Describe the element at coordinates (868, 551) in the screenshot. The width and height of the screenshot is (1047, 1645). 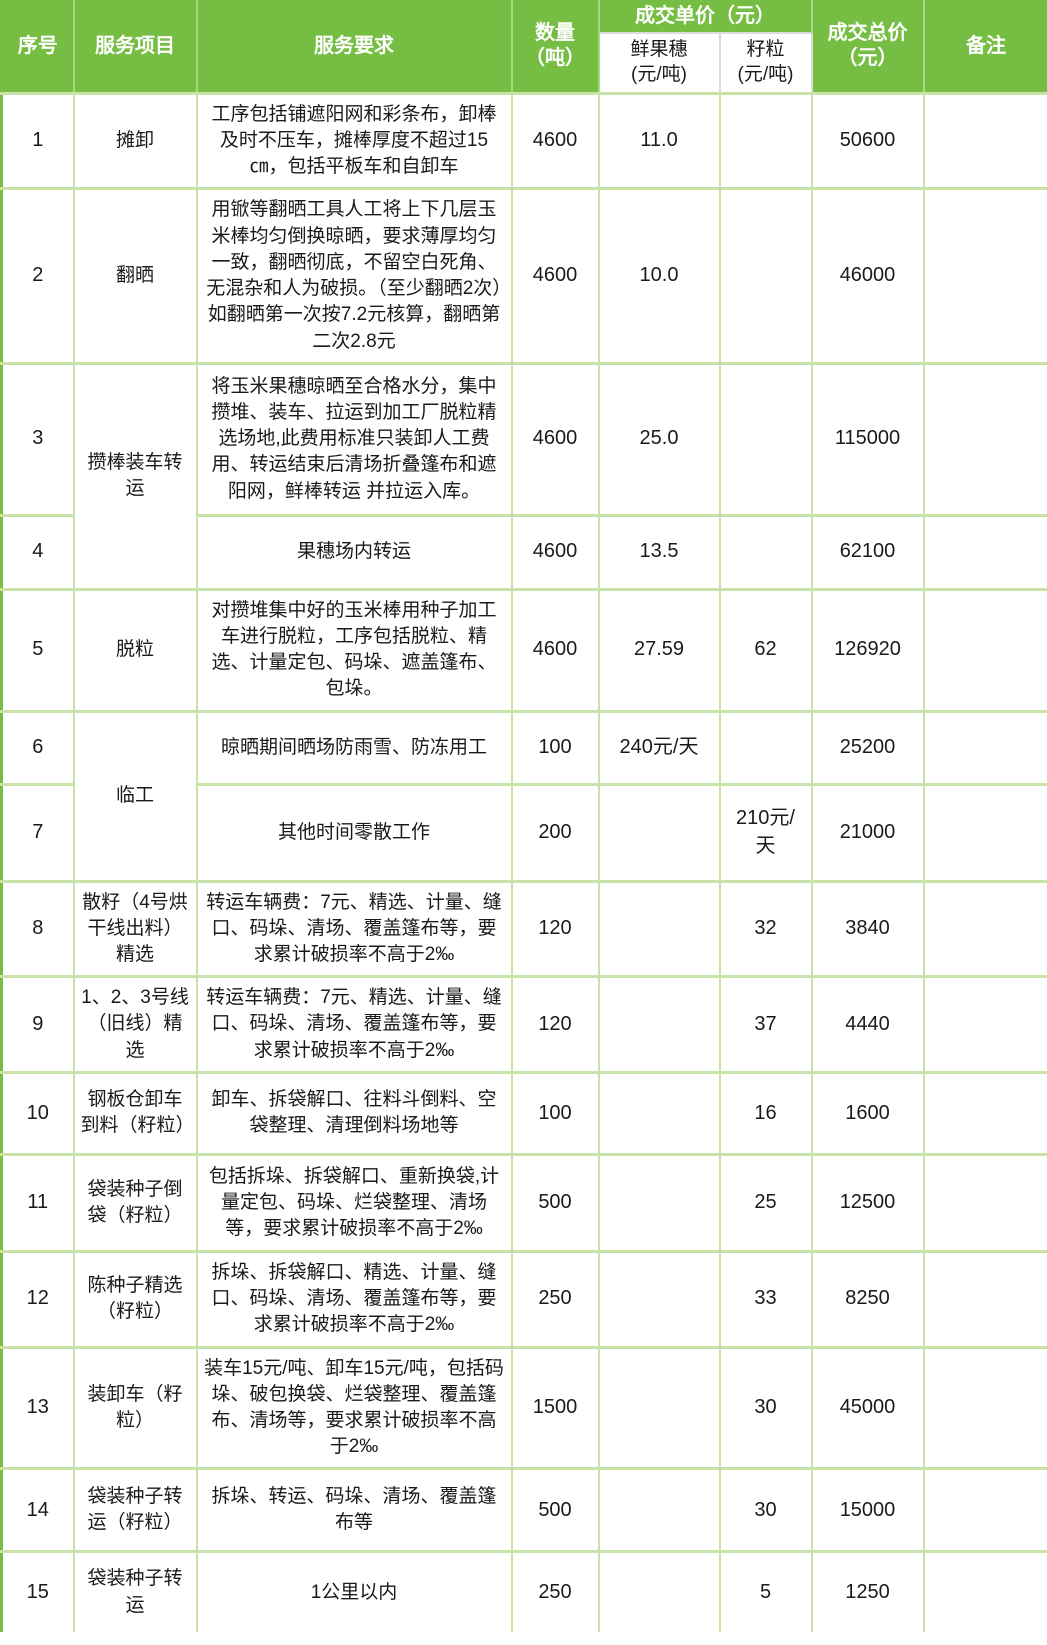
I see `cell-total-price: 62100` at that location.